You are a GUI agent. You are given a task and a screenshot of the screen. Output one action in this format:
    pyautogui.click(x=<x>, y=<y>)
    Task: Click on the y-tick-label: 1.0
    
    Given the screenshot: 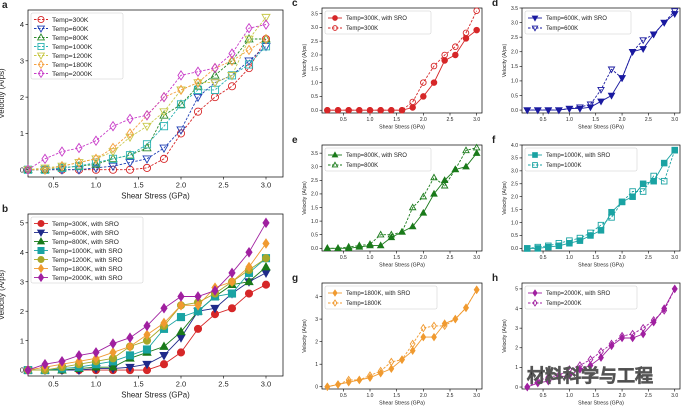 What is the action you would take?
    pyautogui.click(x=514, y=223)
    